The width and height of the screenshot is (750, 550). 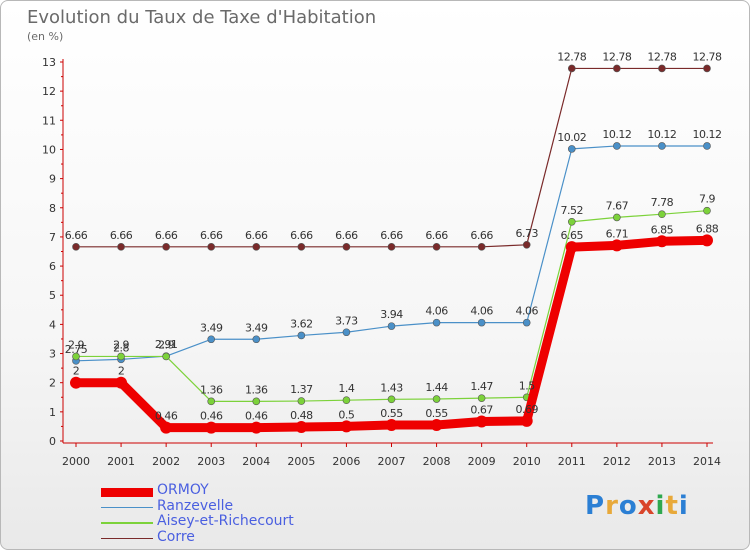 I want to click on data-label: 2.9, so click(x=166, y=344).